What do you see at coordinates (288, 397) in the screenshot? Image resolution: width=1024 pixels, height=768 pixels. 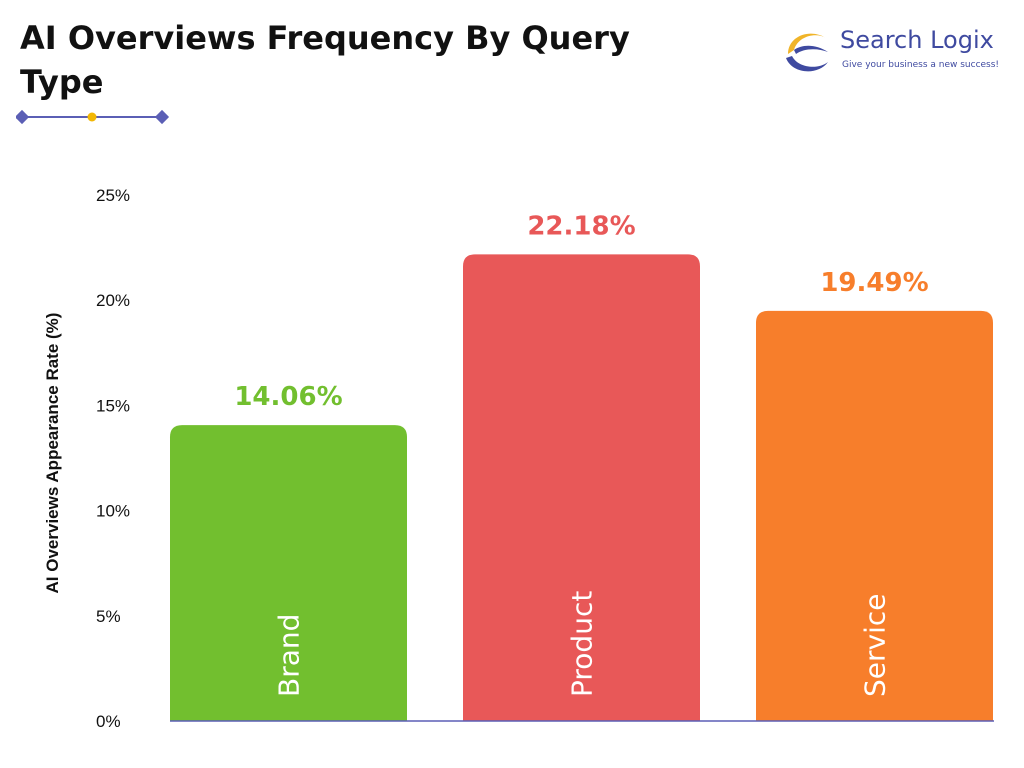 I see `data-label-brand: 14.06%` at bounding box center [288, 397].